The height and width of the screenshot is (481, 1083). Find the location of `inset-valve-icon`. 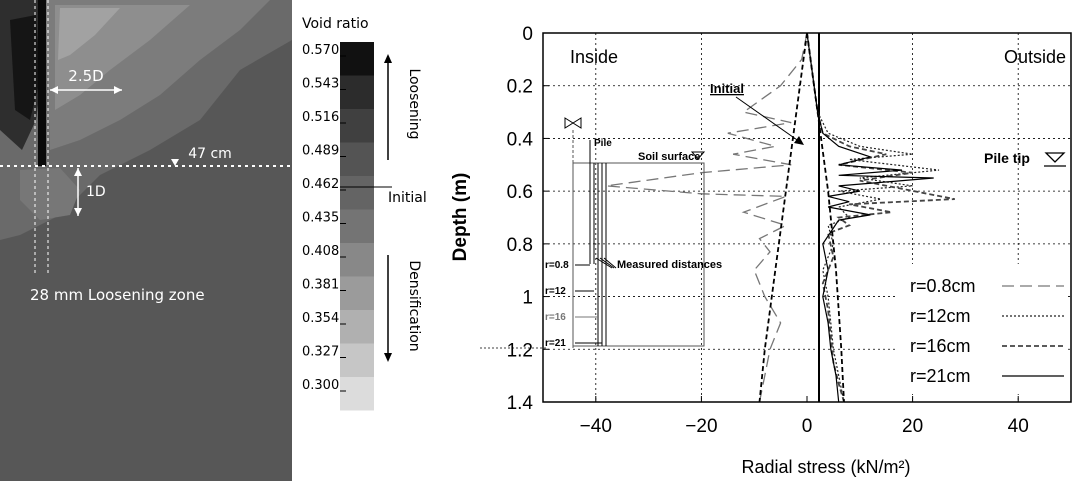

inset-valve-icon is located at coordinates (573, 123).